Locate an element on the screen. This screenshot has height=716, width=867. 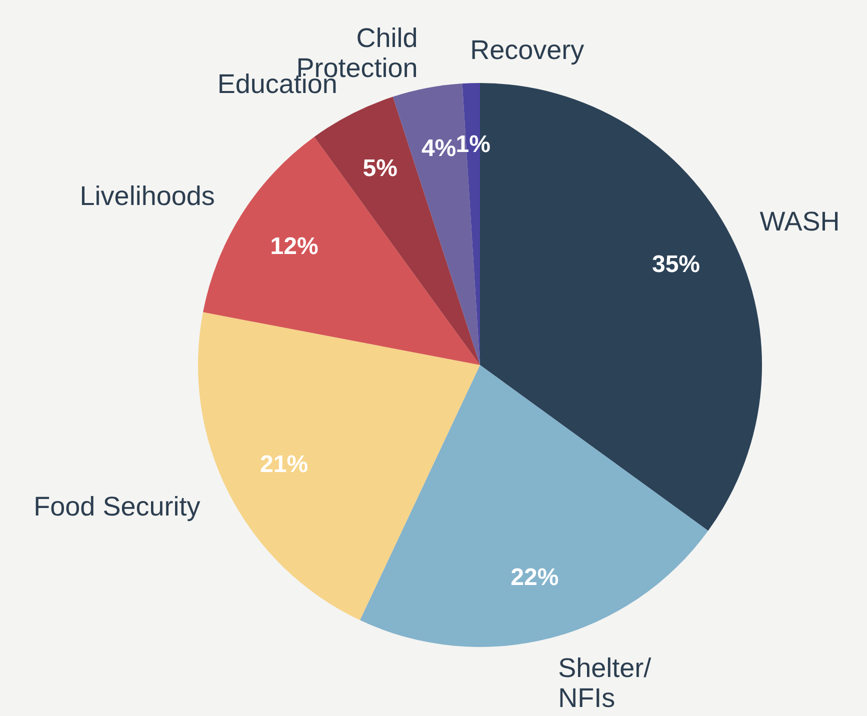
data-label: 5% is located at coordinates (380, 168).